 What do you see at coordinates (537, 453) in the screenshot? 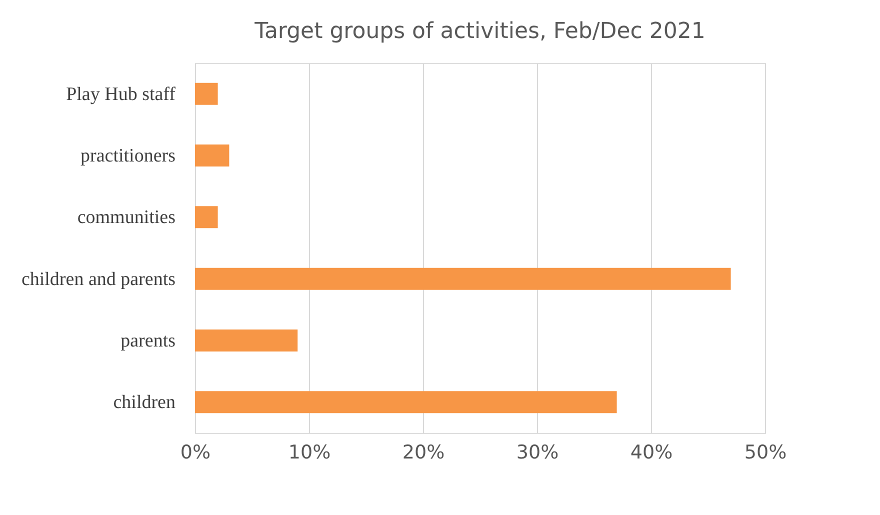
I see `x-tick-label: 30%` at bounding box center [537, 453].